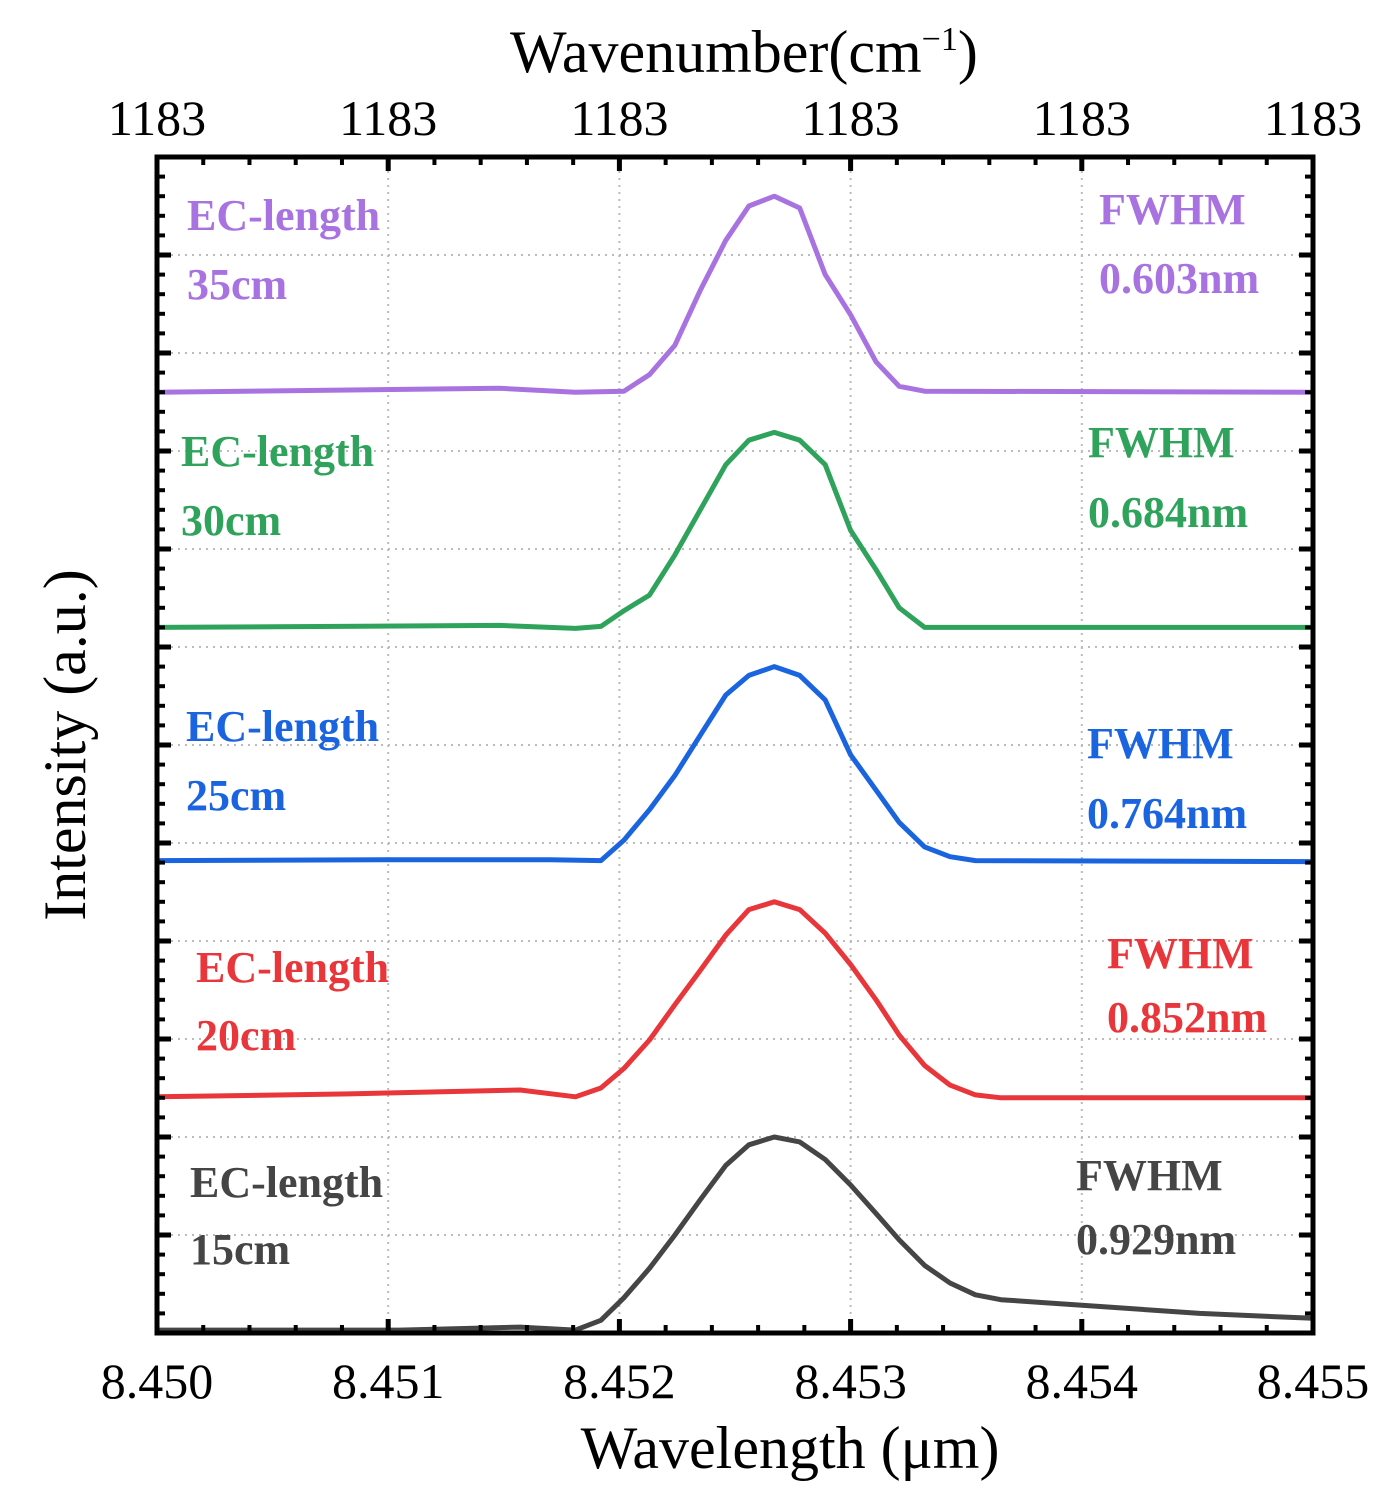  I want to click on top-axis-title-main: Wavenumber(cm, so click(716, 52).